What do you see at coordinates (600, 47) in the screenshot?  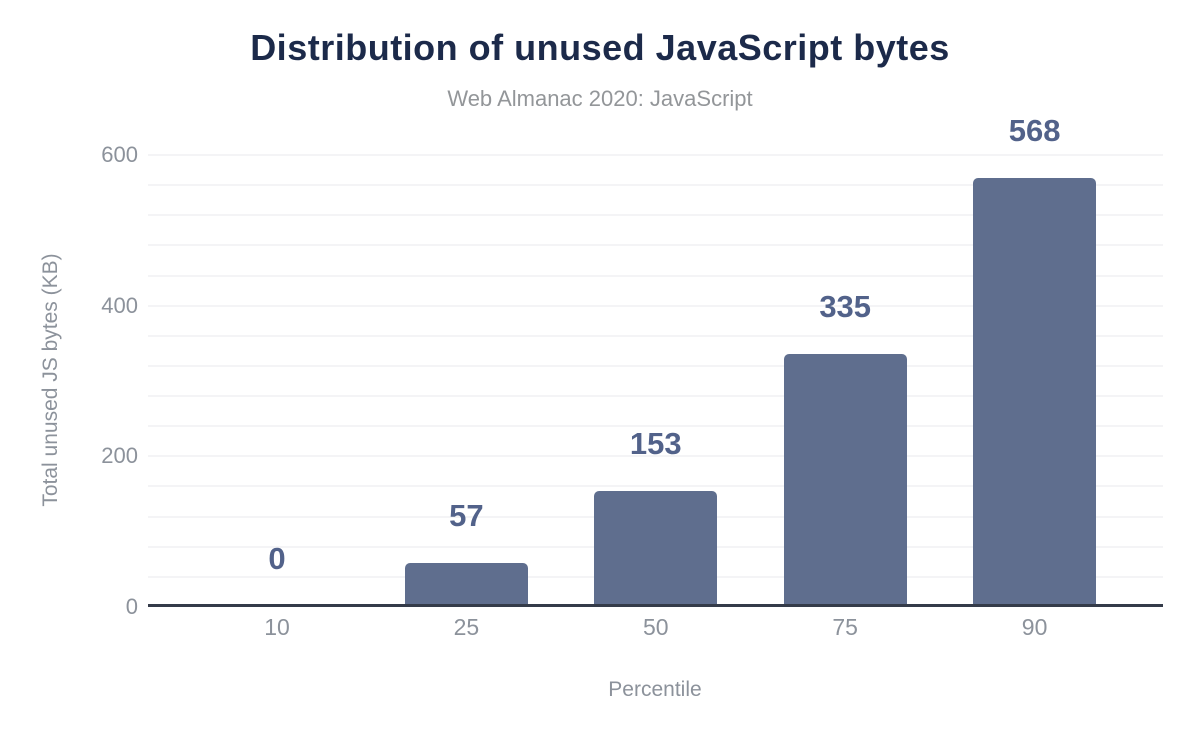 I see `chart-title: Distribution of unused JavaScript bytes` at bounding box center [600, 47].